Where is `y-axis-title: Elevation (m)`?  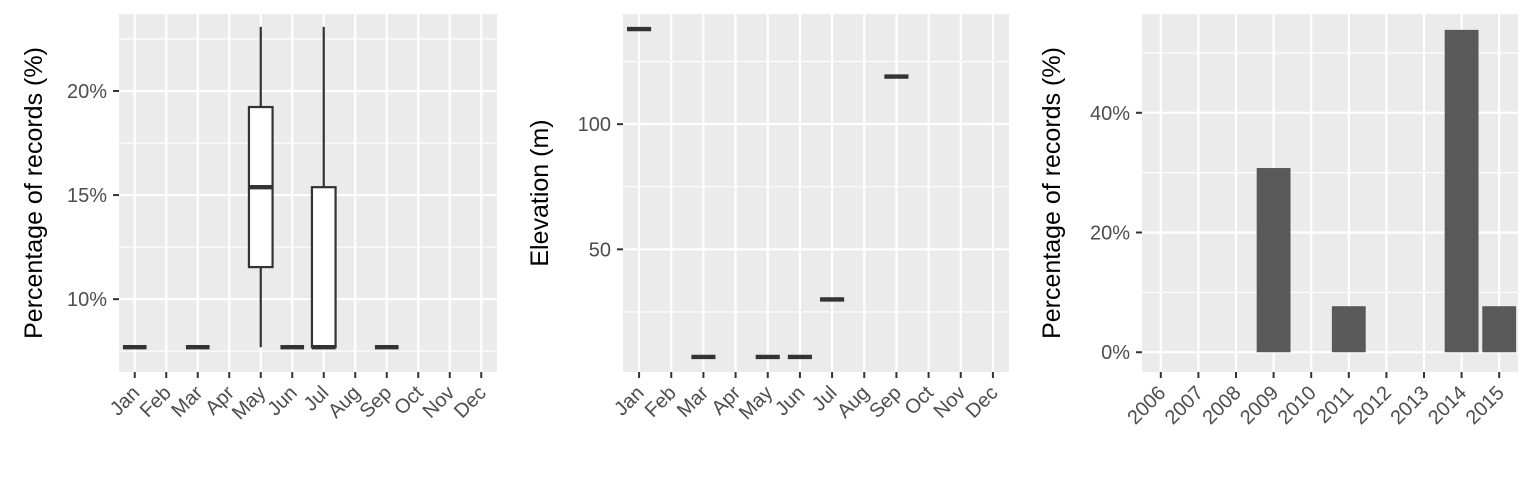 y-axis-title: Elevation (m) is located at coordinates (540, 192).